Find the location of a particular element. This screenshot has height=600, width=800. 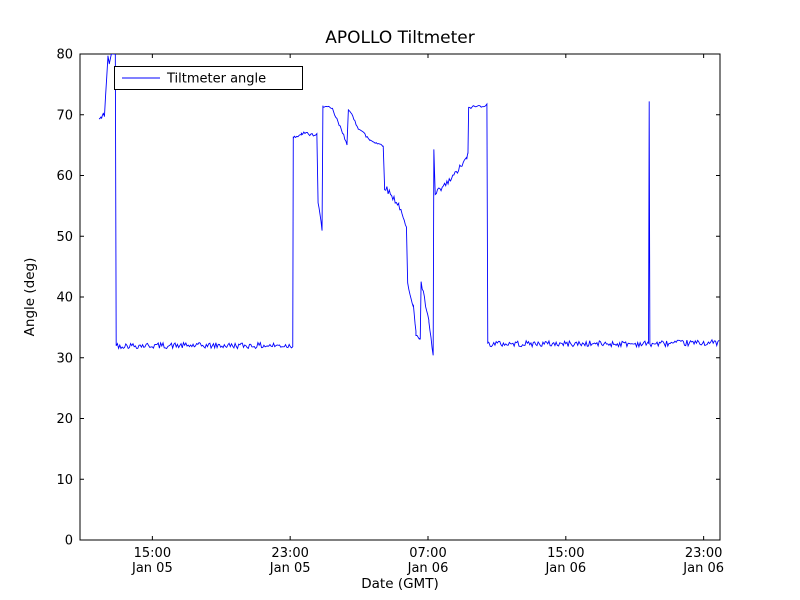

y-axis-label: Angle (deg) is located at coordinates (30, 297).